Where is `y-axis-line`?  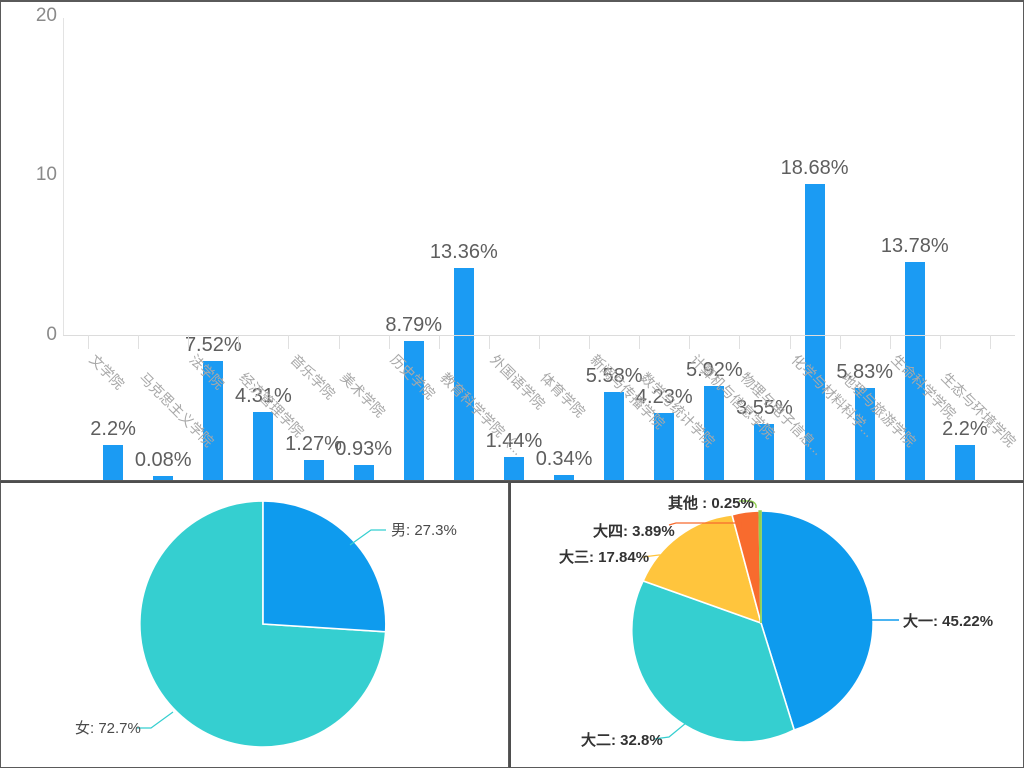
y-axis-line is located at coordinates (63, 176).